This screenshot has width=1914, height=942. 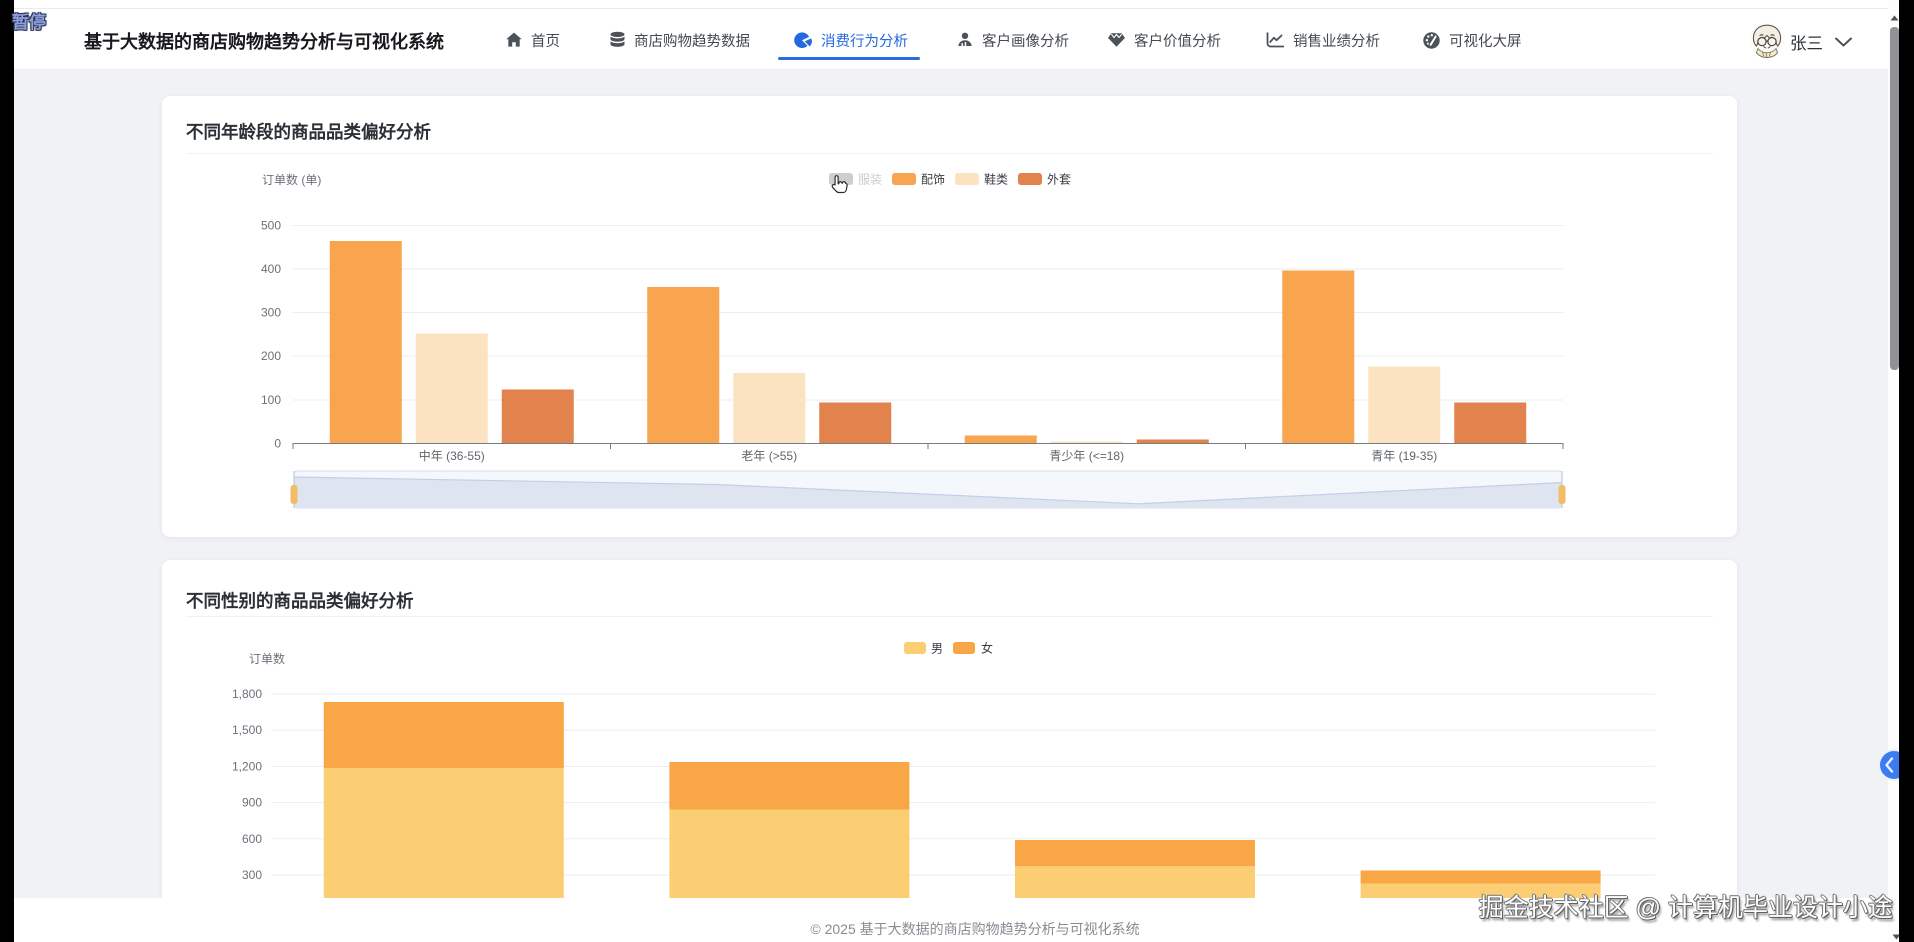 What do you see at coordinates (277, 444) in the screenshot?
I see `svg-text: 0` at bounding box center [277, 444].